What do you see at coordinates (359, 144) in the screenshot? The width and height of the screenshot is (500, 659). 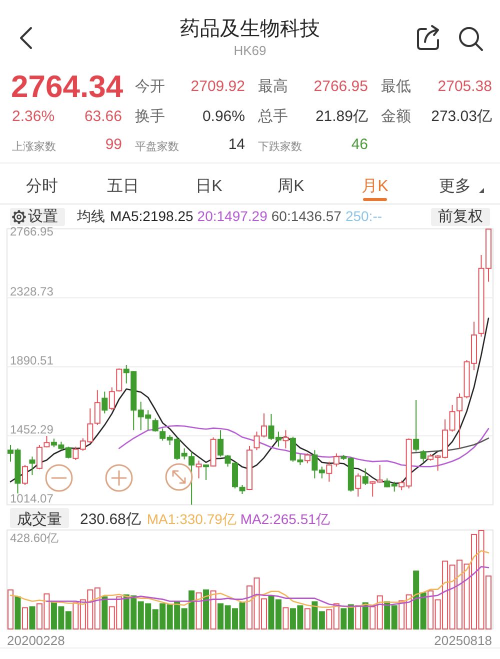 I see `text: 46` at bounding box center [359, 144].